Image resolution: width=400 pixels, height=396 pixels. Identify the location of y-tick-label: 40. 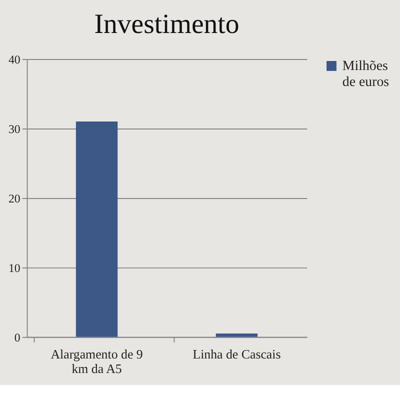
(14, 59).